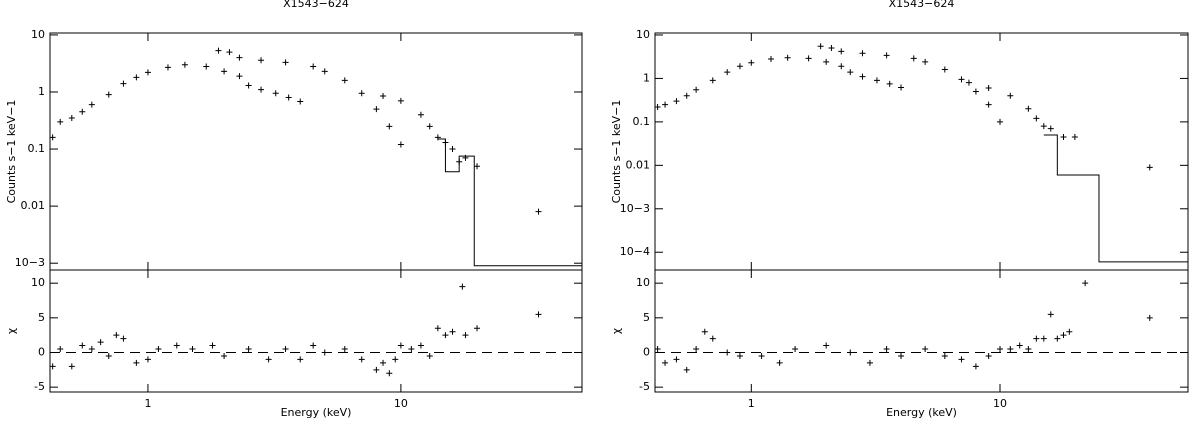 The height and width of the screenshot is (423, 1195). I want to click on y-tick-label: -5, so click(644, 386).